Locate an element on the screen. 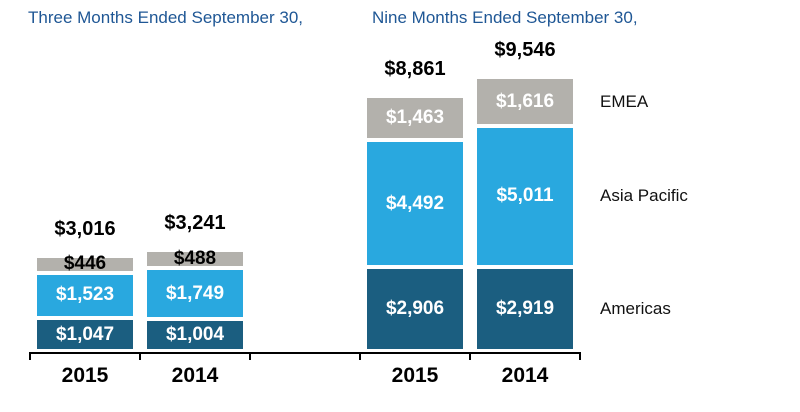  bar-segment-emea-2015-3mo is located at coordinates (85, 264).